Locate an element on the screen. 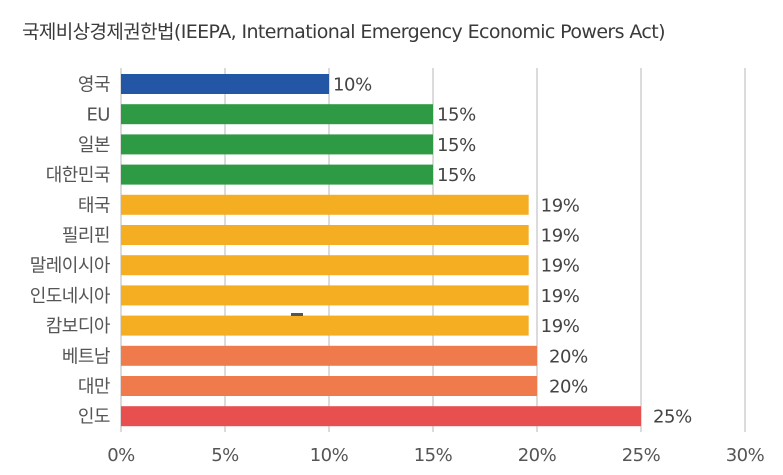 This screenshot has width=783, height=475. data-label-9: 19% is located at coordinates (560, 326).